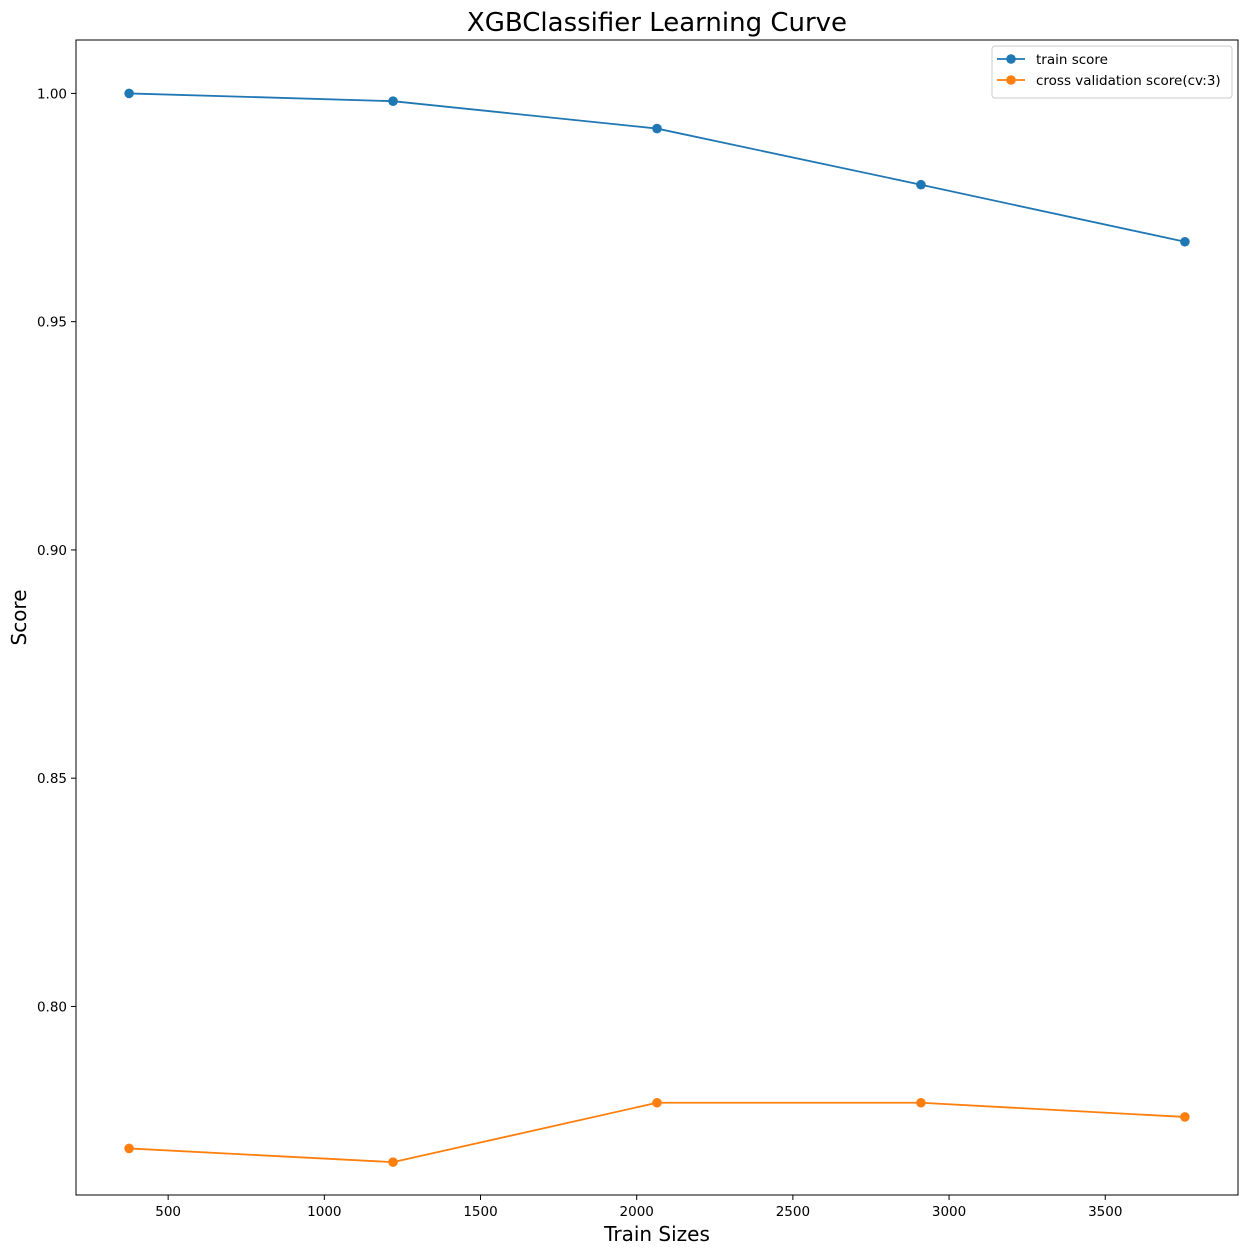  What do you see at coordinates (324, 1212) in the screenshot?
I see `x-tick-label: 1000` at bounding box center [324, 1212].